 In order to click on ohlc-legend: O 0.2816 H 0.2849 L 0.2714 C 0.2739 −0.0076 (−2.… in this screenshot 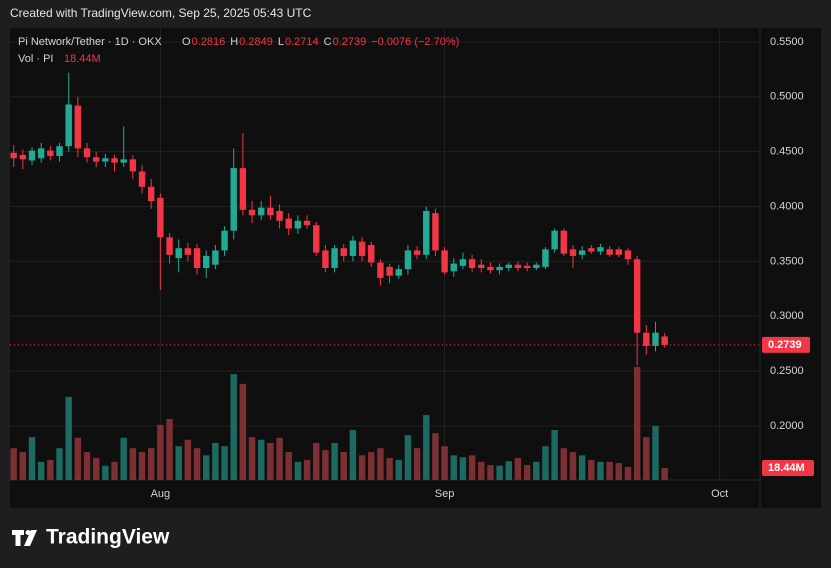, I will do `click(320, 42)`.